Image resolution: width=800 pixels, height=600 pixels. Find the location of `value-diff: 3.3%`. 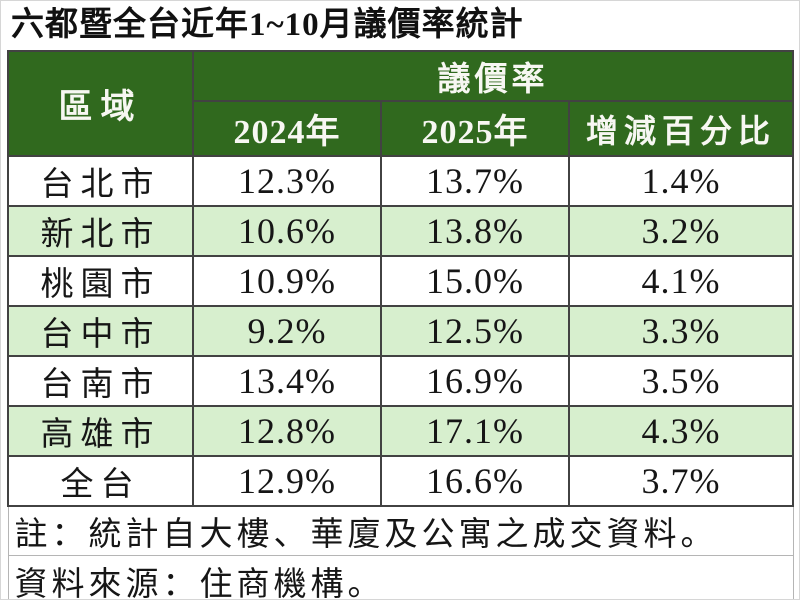

value-diff: 3.3% is located at coordinates (681, 331).